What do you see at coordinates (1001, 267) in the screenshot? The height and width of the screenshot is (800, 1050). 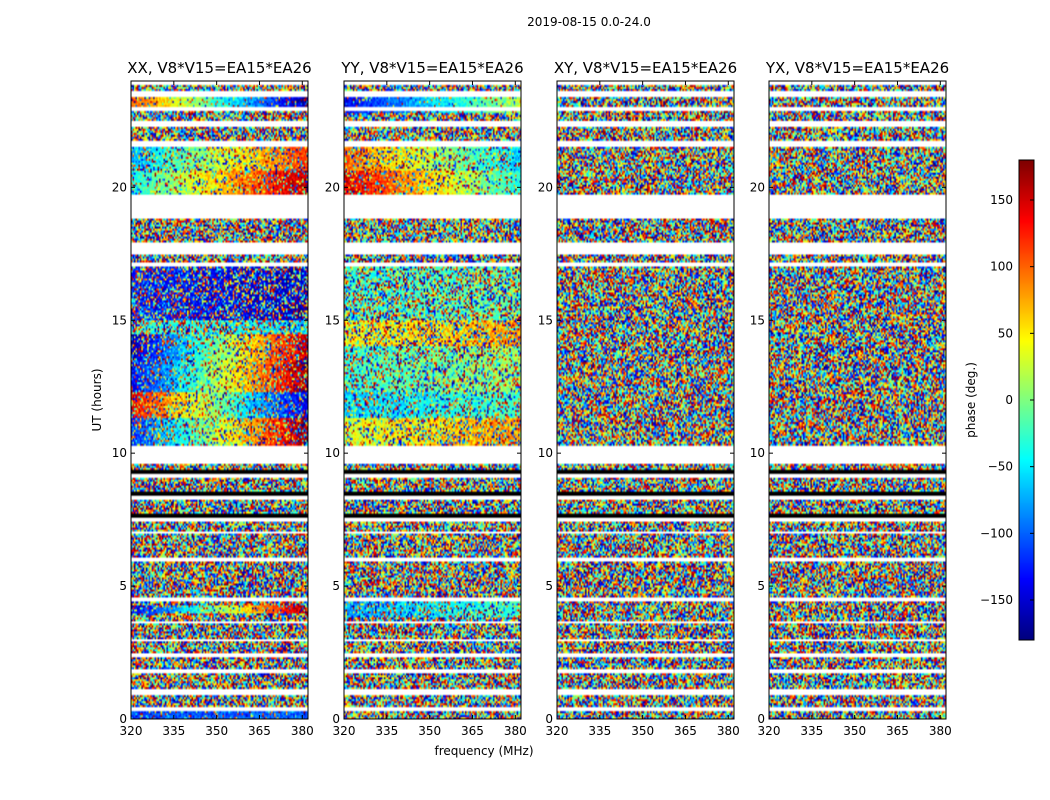 I see `colorbar-tick-label: 100` at bounding box center [1001, 267].